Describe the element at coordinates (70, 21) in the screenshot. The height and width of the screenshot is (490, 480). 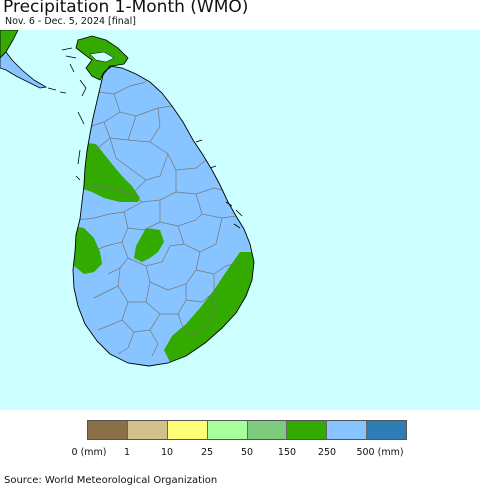
I see `map-subtitle: Nov. 6 - Dec. 5, 2024 [final]` at that location.